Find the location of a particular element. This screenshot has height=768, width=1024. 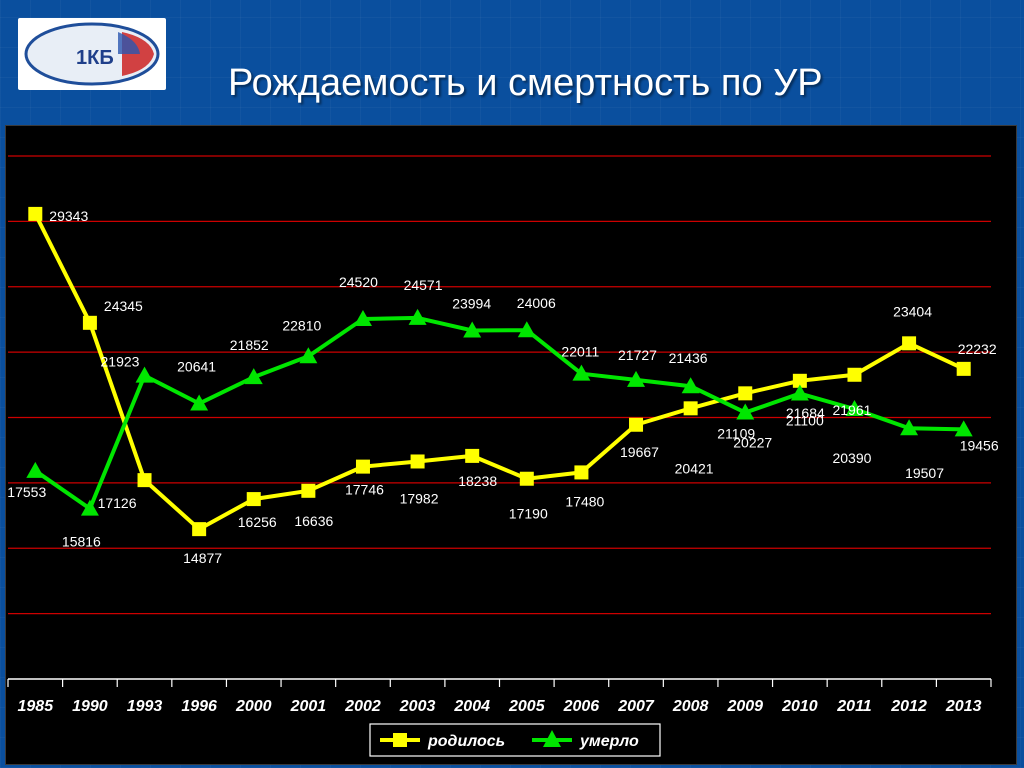

x-tick-label: 2005 is located at coordinates (527, 706).